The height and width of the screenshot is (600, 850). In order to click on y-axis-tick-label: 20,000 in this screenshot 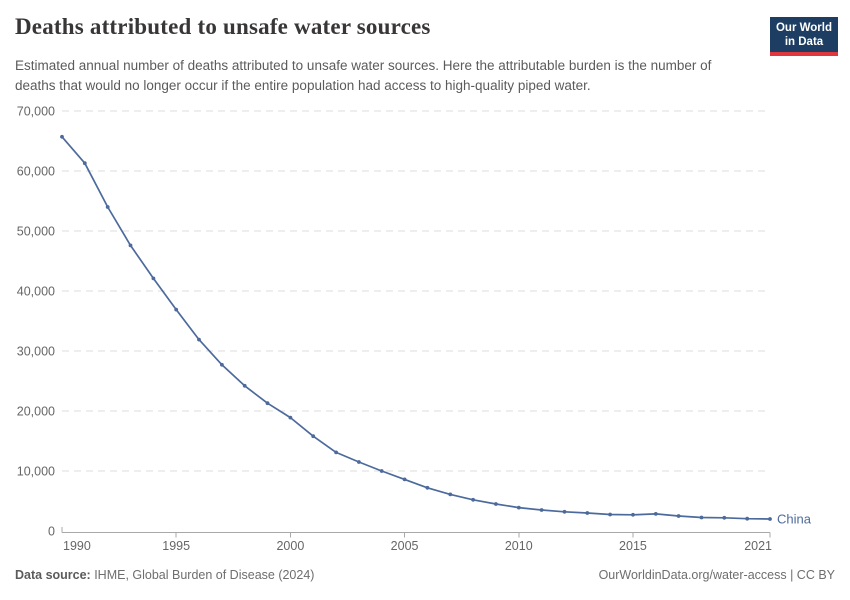, I will do `click(36, 412)`.